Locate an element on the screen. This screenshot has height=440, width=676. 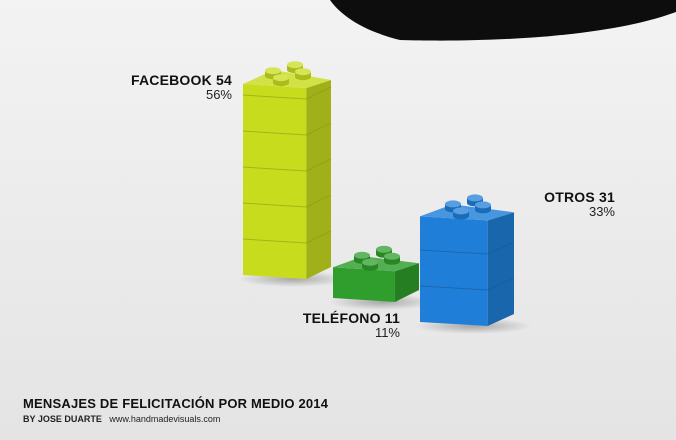
bar-otros is located at coordinates (473, 264).